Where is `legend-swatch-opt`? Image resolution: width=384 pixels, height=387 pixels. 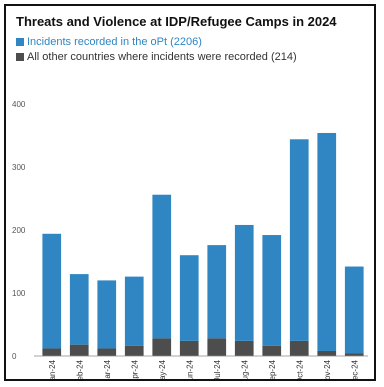
legend-swatch-opt is located at coordinates (20, 41).